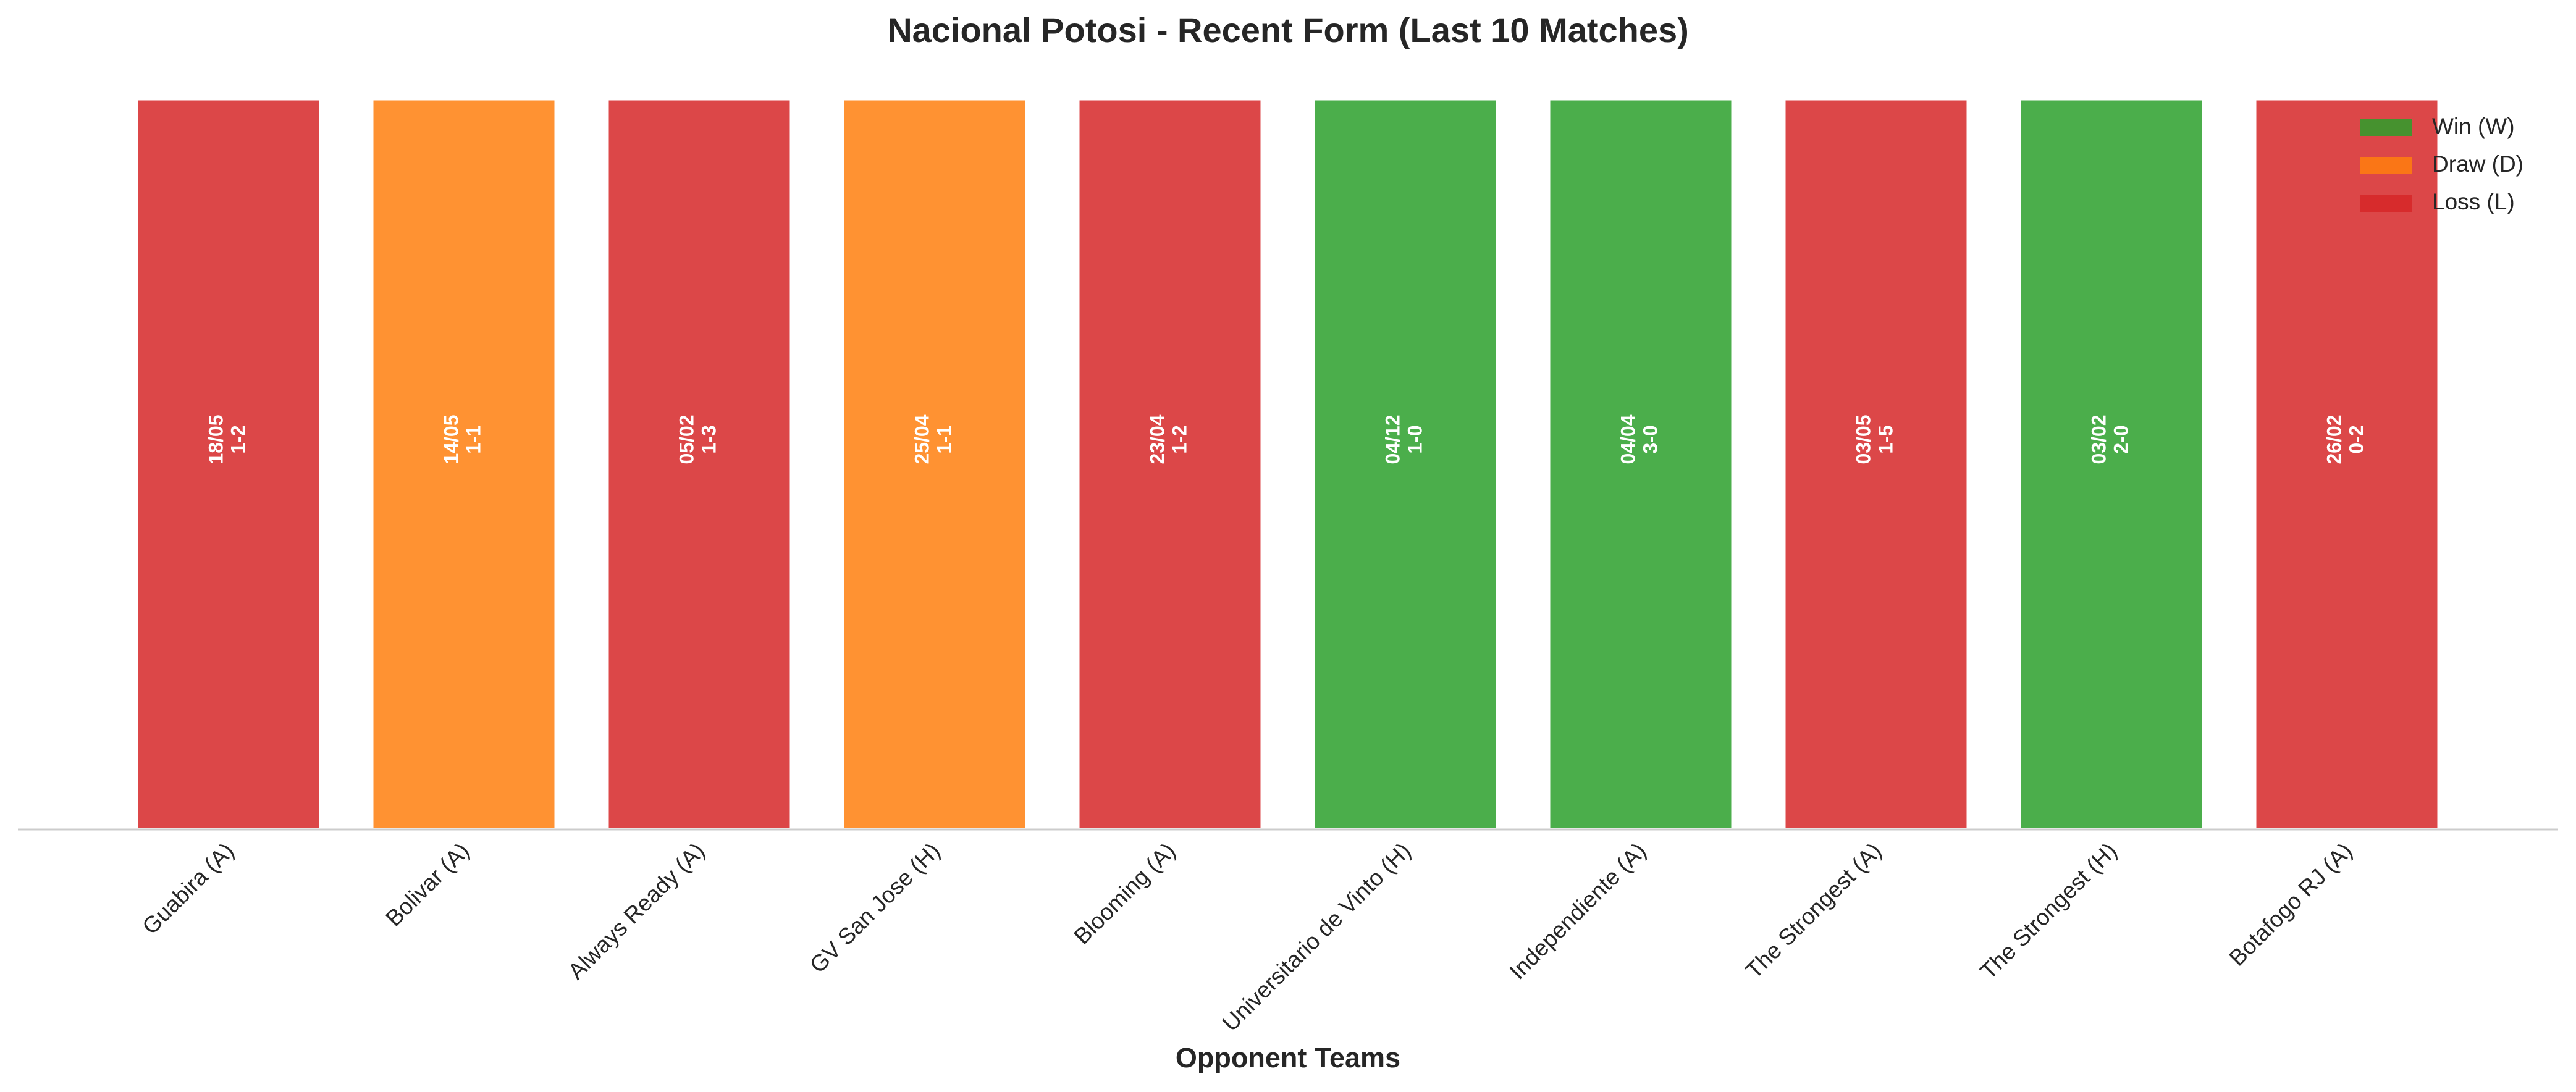 This screenshot has height=1092, width=2576. I want to click on bar-score-label: 1-0, so click(1415, 439).